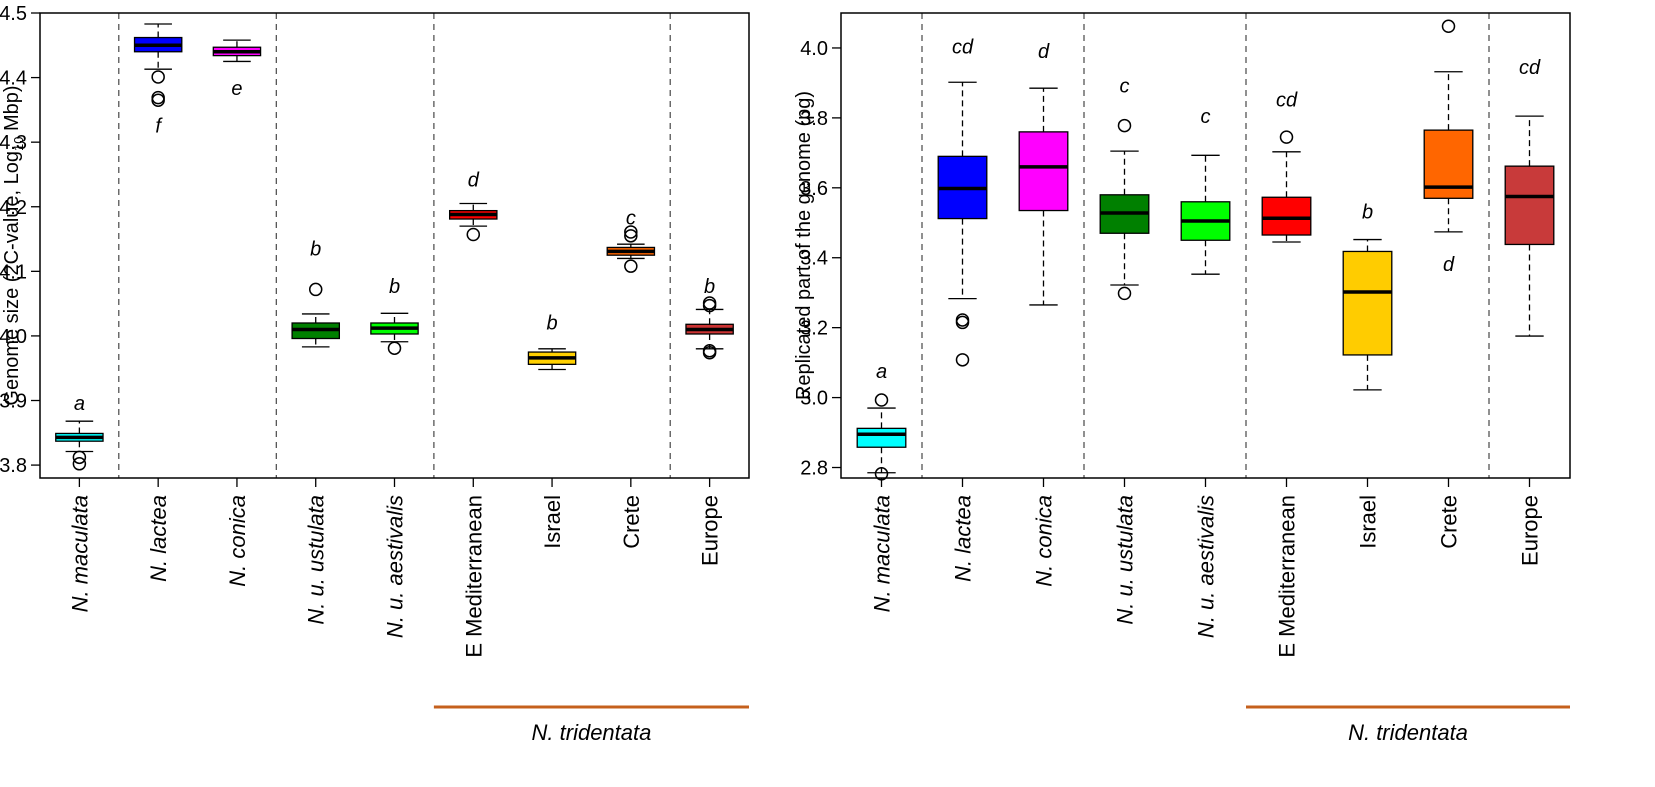 Image resolution: width=1655 pixels, height=787 pixels. Describe the element at coordinates (159, 126) in the screenshot. I see `significance-letter: f` at that location.